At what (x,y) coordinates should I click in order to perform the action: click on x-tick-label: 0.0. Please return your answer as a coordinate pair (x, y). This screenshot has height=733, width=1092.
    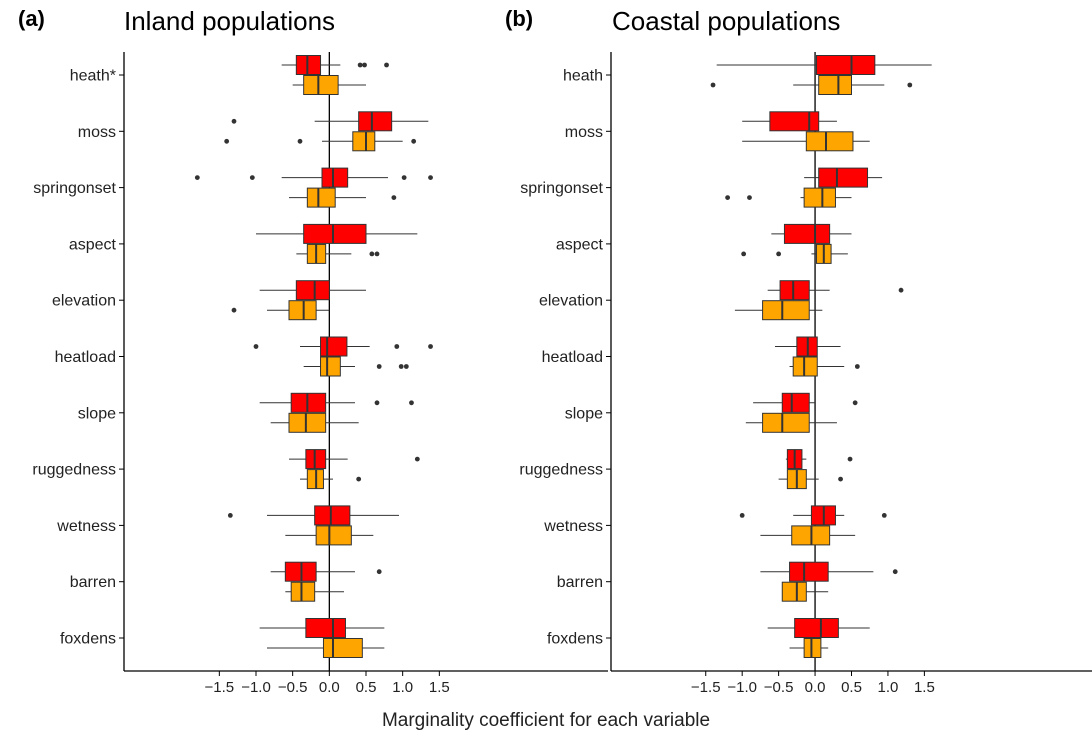
    Looking at the image, I should click on (815, 687).